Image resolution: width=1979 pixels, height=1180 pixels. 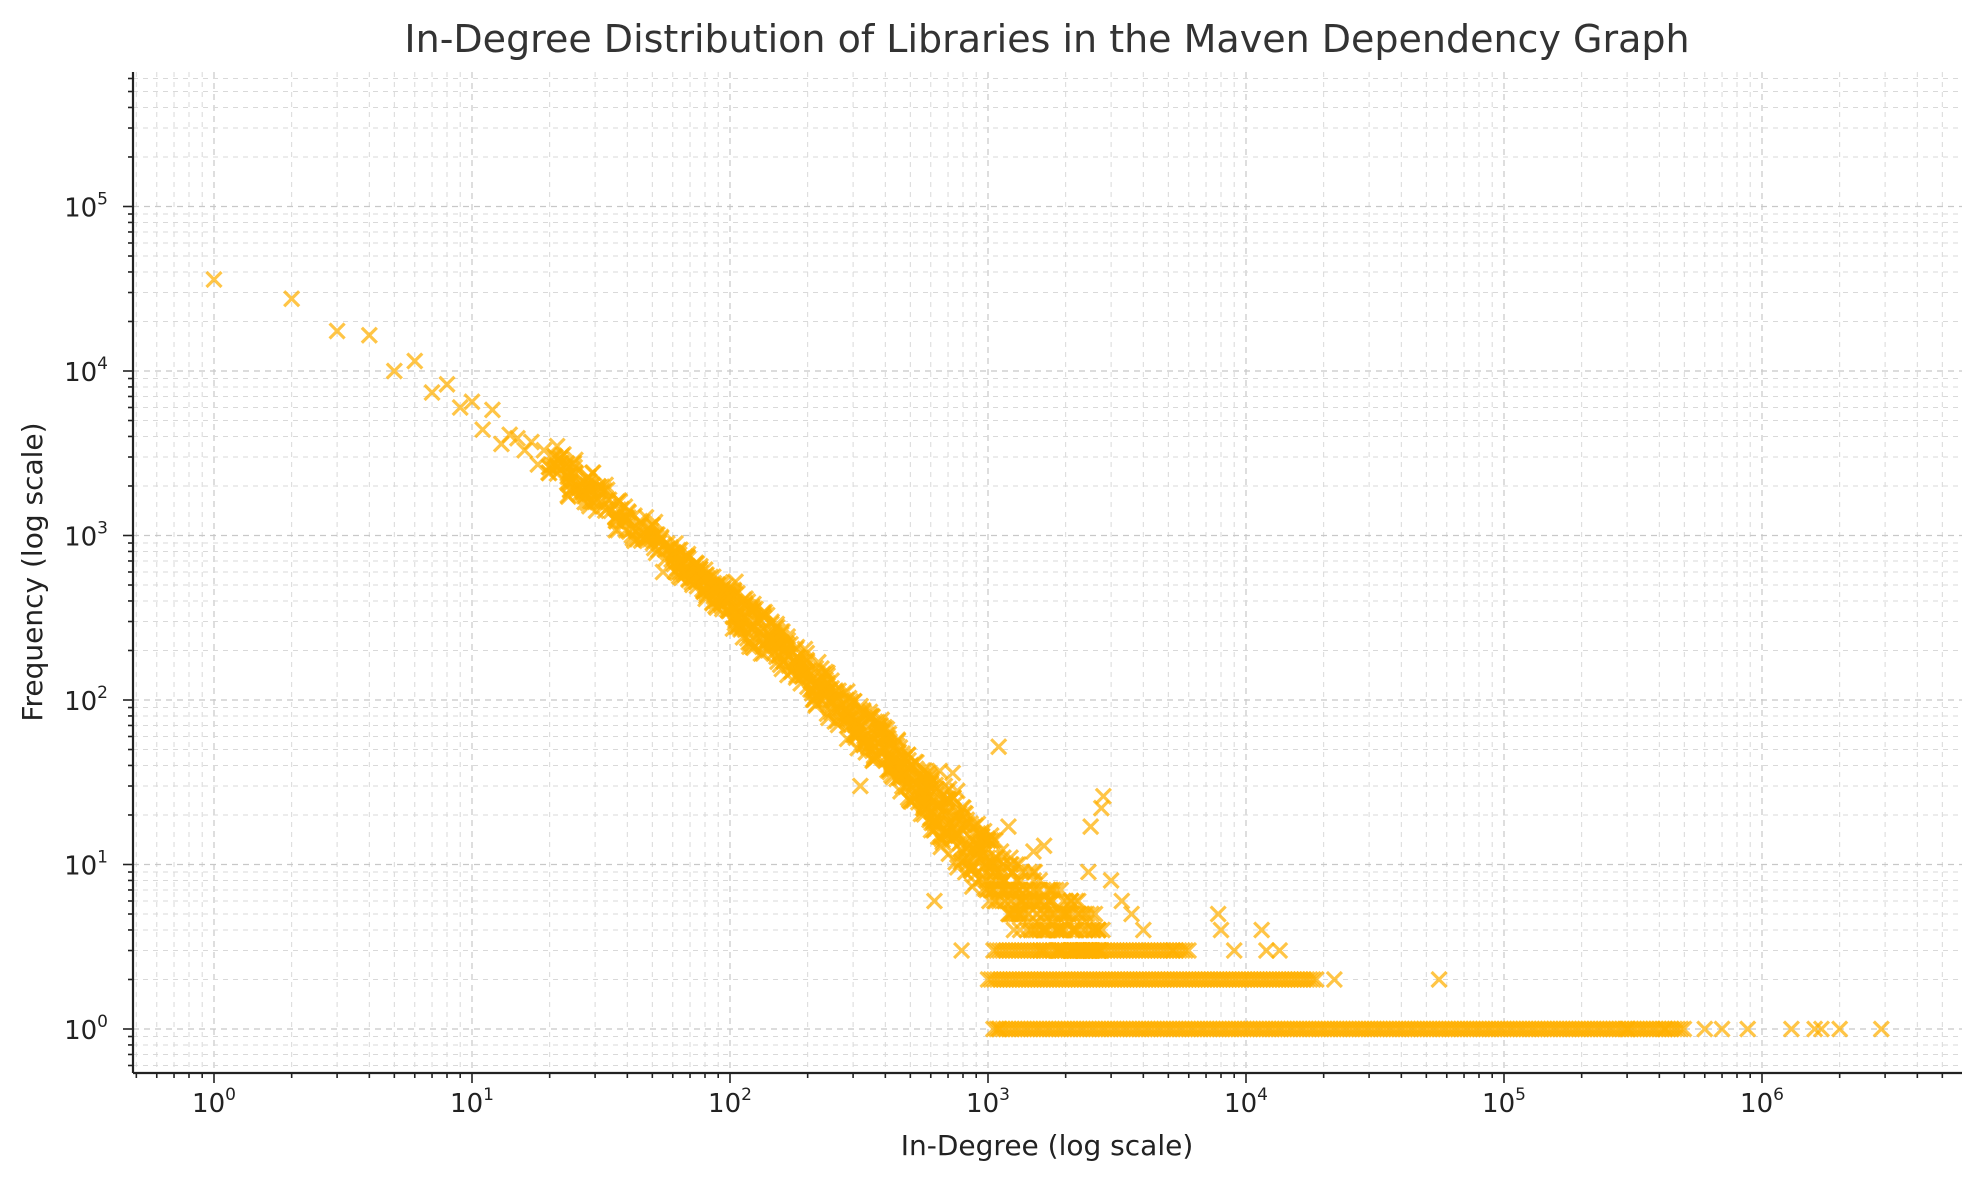 I want to click on x-tick-label: 10⁵, so click(x=1504, y=1102).